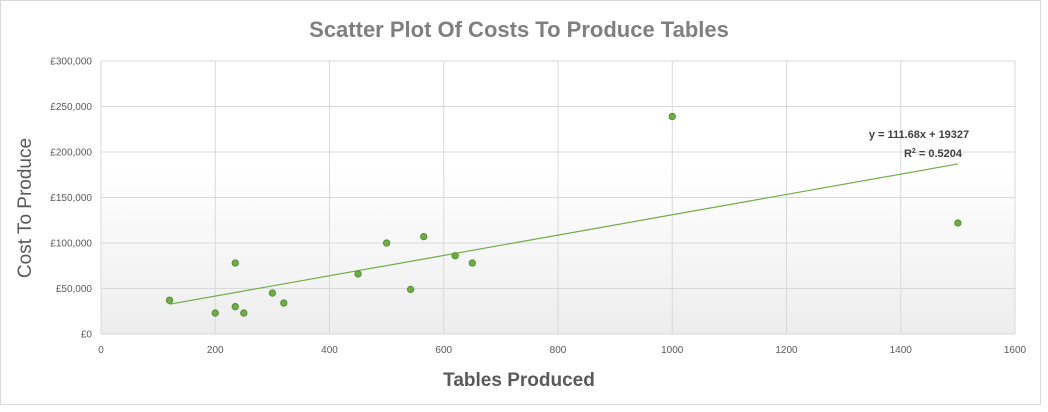 Image resolution: width=1048 pixels, height=412 pixels. I want to click on x-tick-label: 1600, so click(1015, 350).